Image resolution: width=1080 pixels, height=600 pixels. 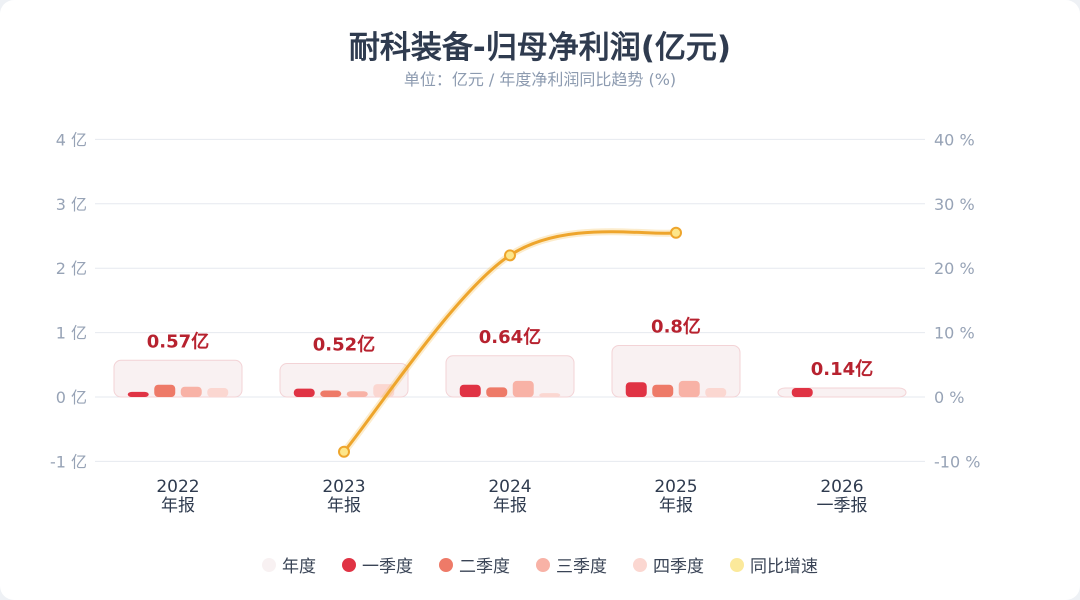 What do you see at coordinates (299, 567) in the screenshot?
I see `legend-label: 年度` at bounding box center [299, 567].